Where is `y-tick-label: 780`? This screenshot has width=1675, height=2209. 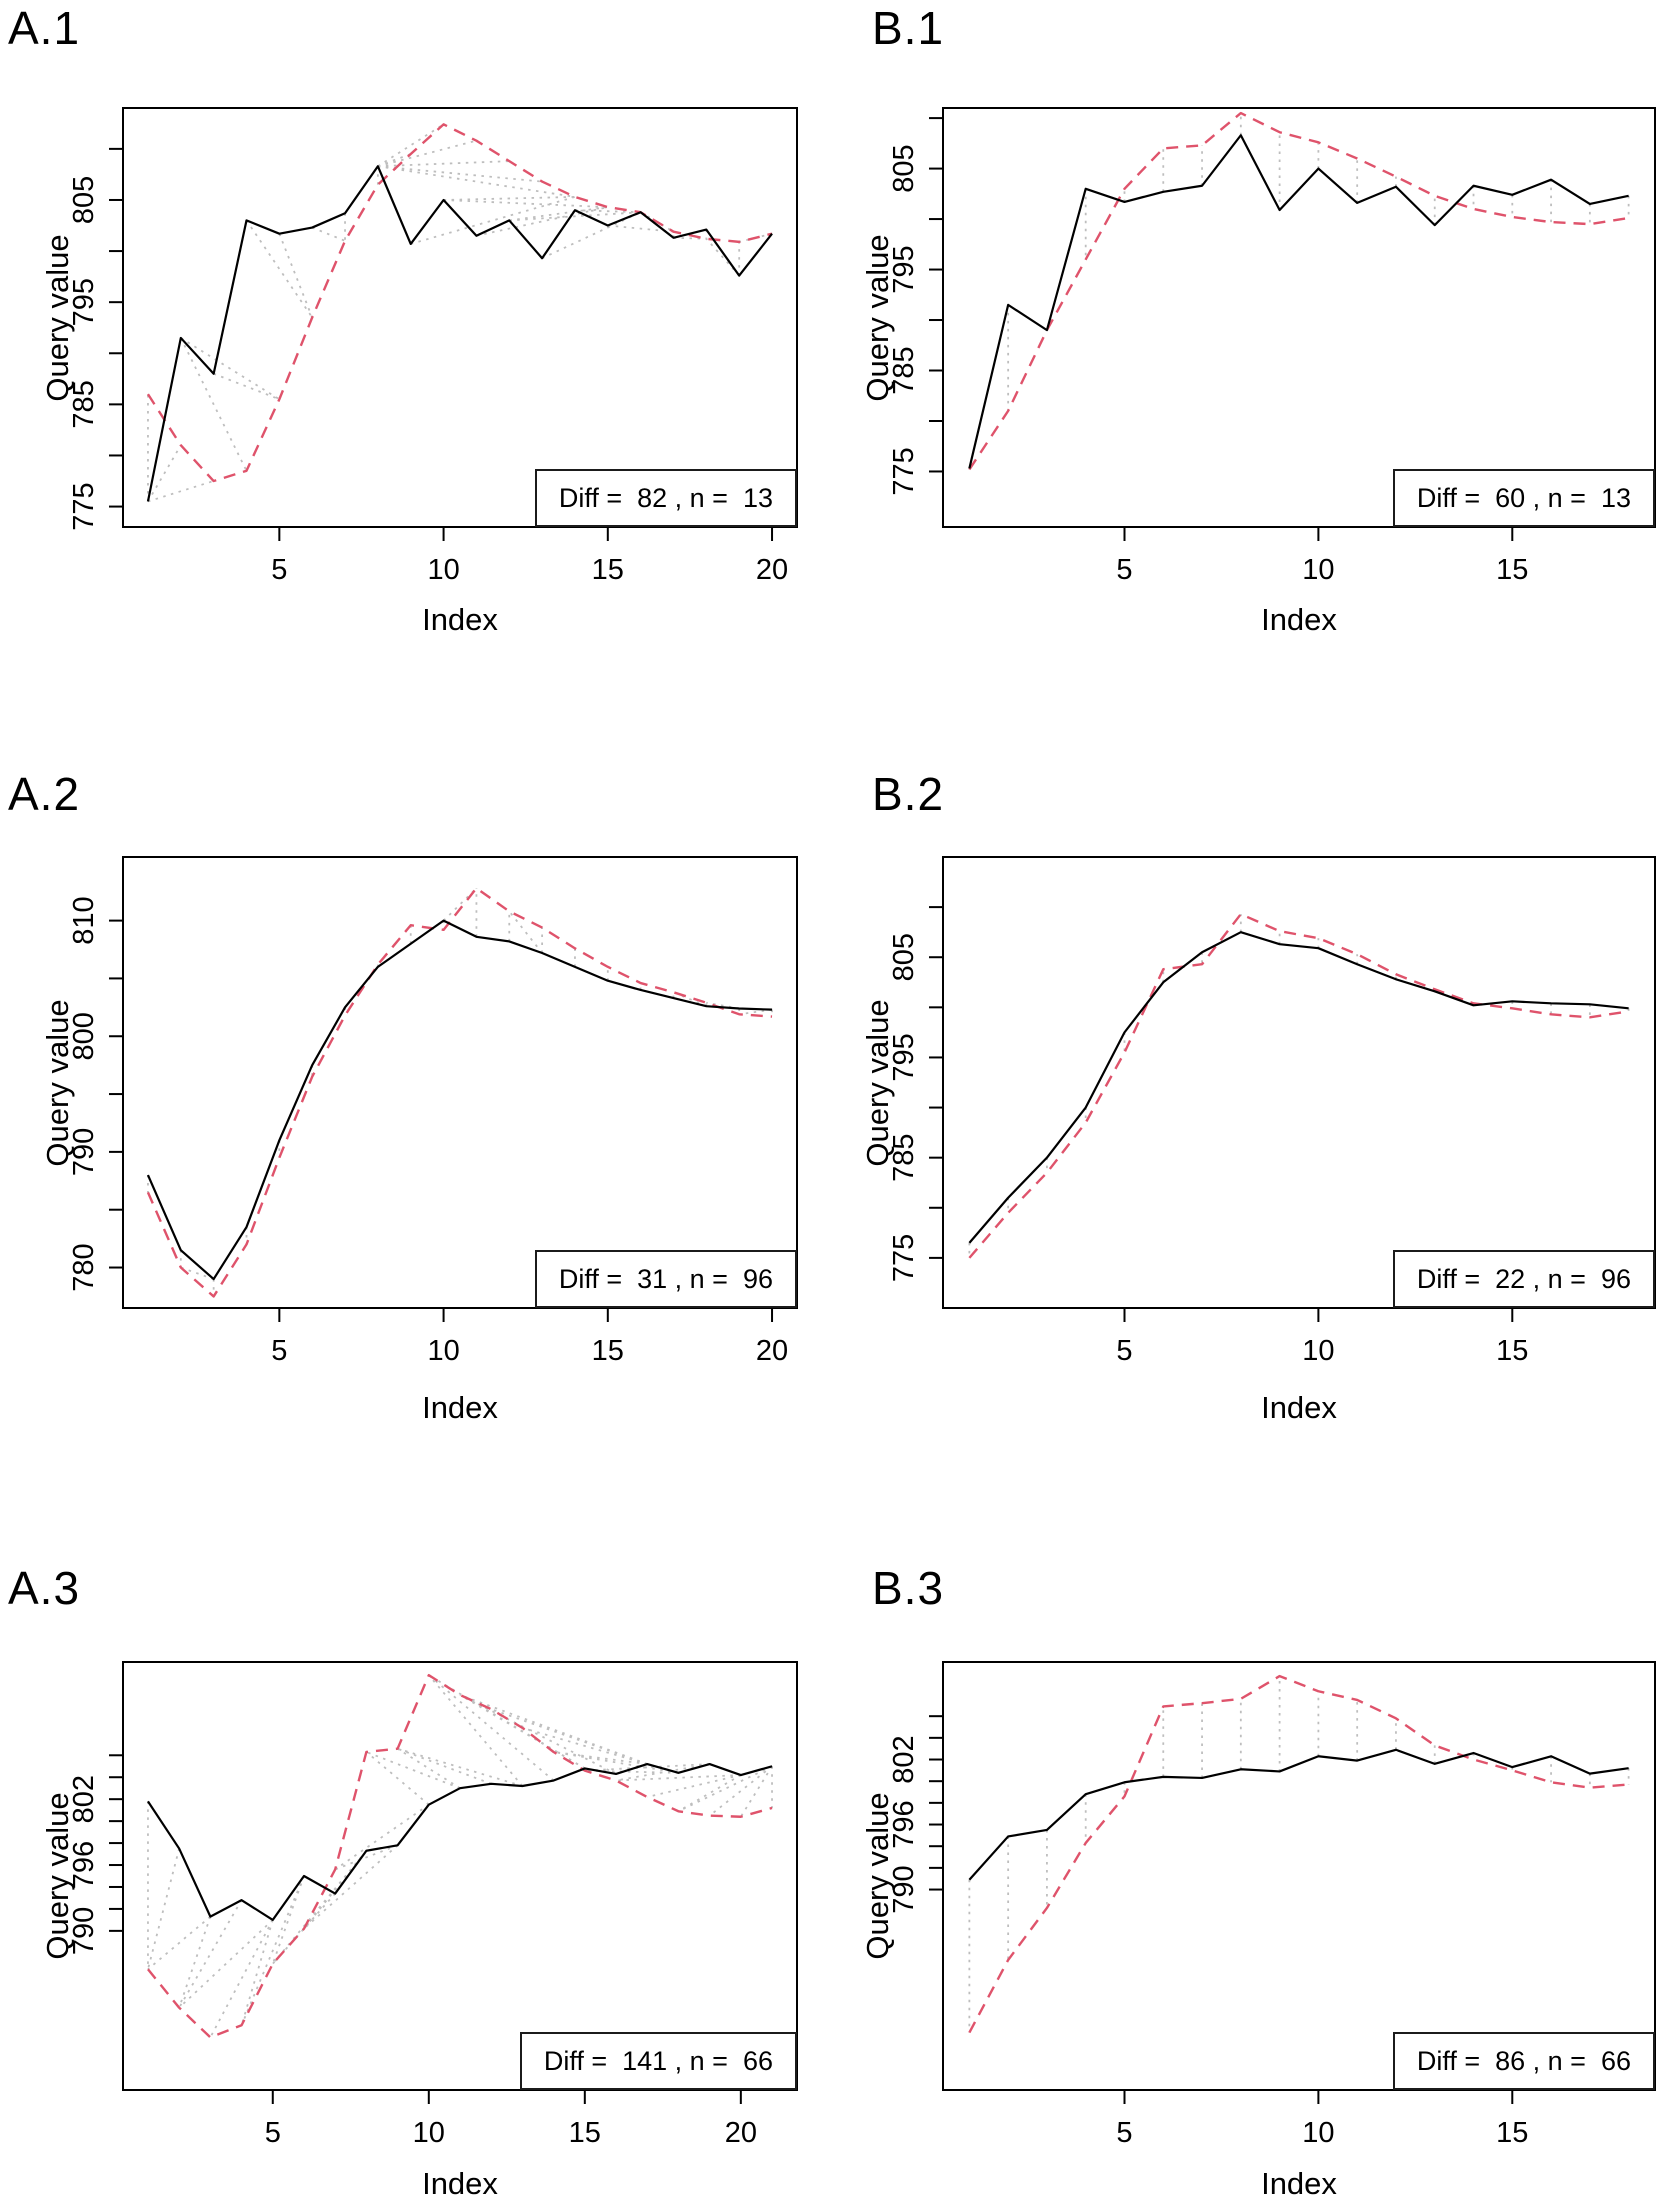
y-tick-label: 780 is located at coordinates (84, 1267).